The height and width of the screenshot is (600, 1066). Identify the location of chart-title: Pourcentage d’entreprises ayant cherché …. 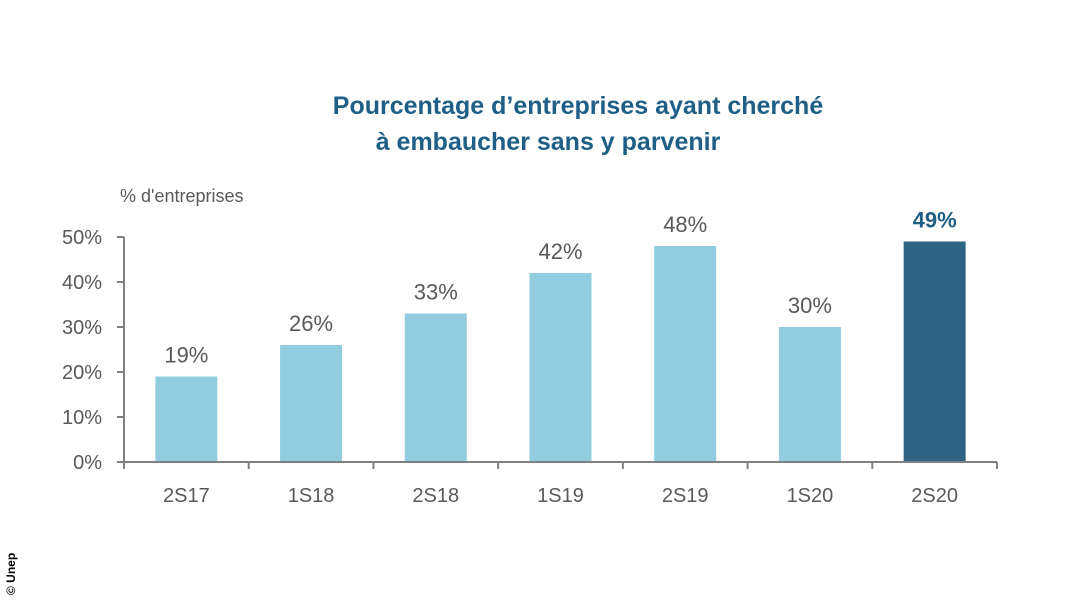
(533, 124).